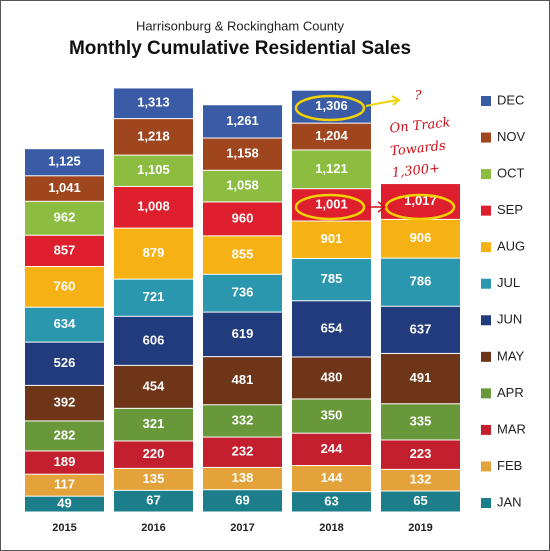 The image size is (550, 551). Describe the element at coordinates (511, 246) in the screenshot. I see `legend-label: AUG` at that location.